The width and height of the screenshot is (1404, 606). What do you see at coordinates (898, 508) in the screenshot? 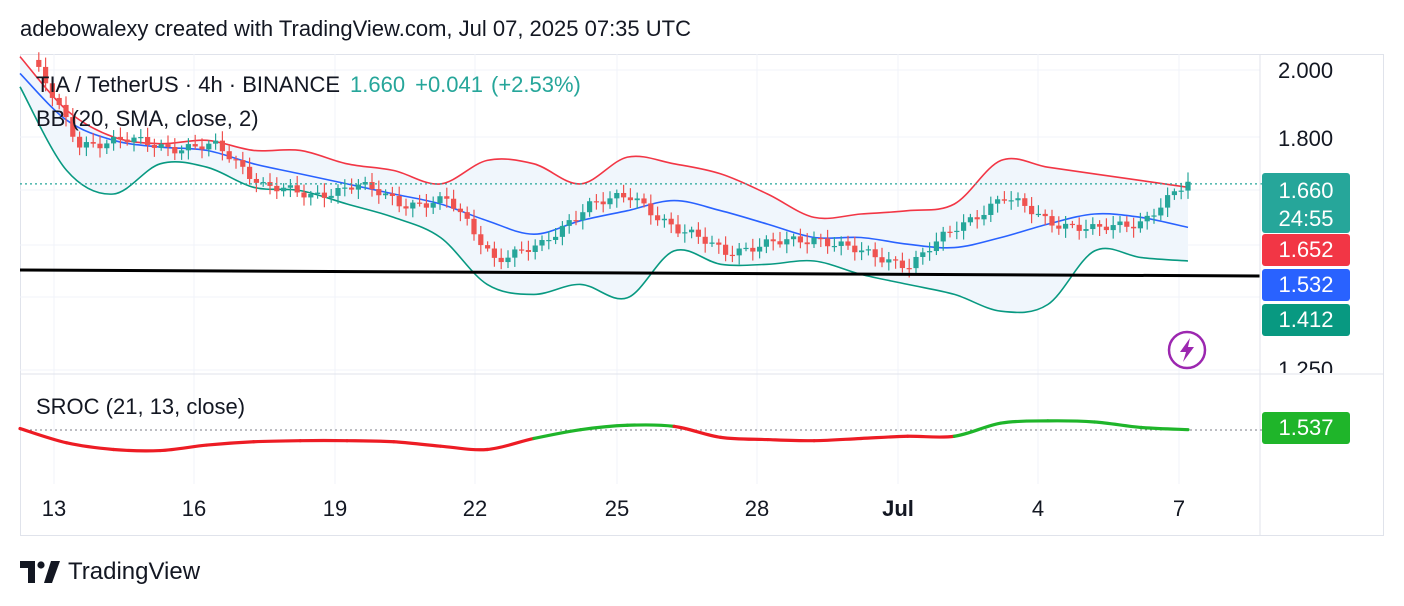
I see `time-axis-label: Jul` at bounding box center [898, 508].